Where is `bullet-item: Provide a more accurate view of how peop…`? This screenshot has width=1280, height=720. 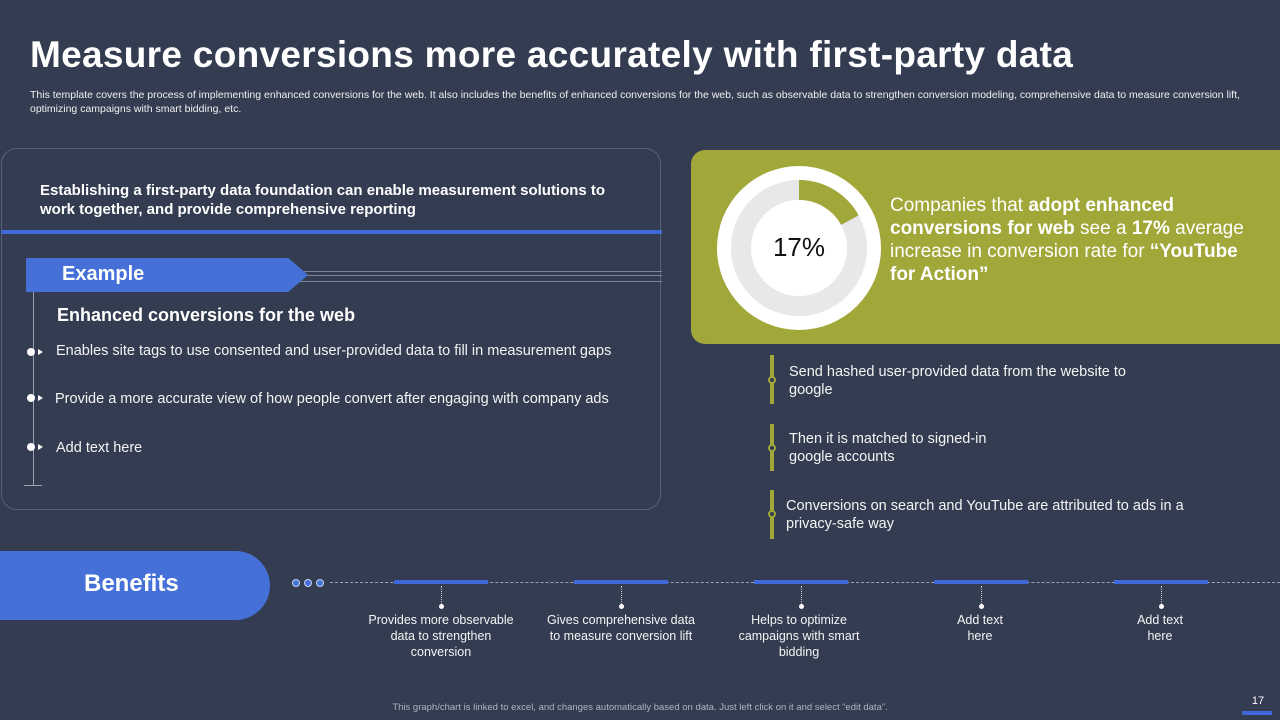
bullet-item: Provide a more accurate view of how peop… is located at coordinates (332, 399).